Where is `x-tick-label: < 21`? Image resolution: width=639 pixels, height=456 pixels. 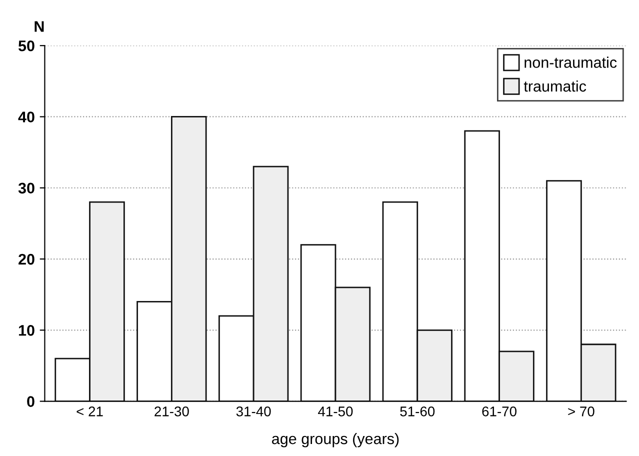 x-tick-label: < 21 is located at coordinates (89, 411).